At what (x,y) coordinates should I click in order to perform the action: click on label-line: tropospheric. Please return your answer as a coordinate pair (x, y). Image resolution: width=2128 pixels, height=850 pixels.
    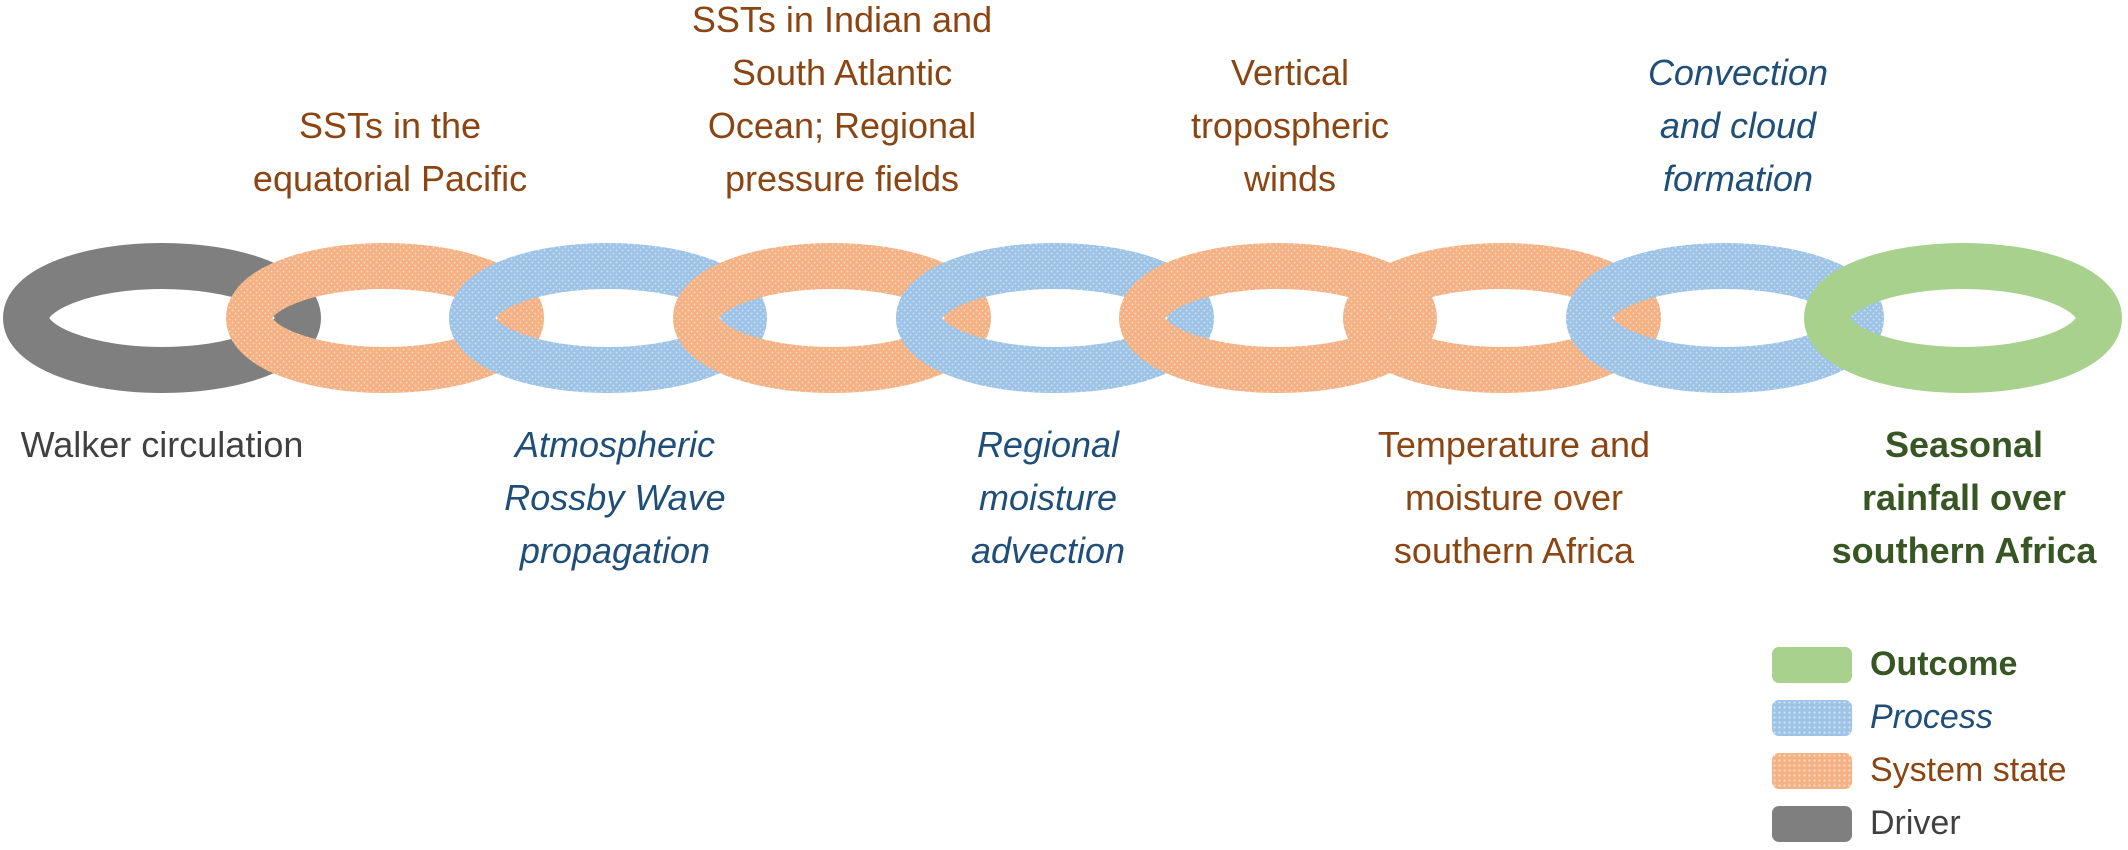
    Looking at the image, I should click on (1290, 125).